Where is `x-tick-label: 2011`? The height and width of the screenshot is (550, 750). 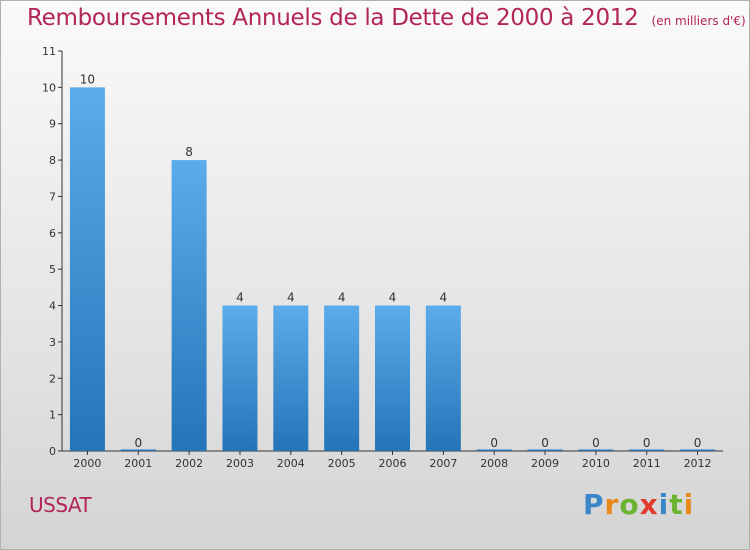 x-tick-label: 2011 is located at coordinates (647, 463).